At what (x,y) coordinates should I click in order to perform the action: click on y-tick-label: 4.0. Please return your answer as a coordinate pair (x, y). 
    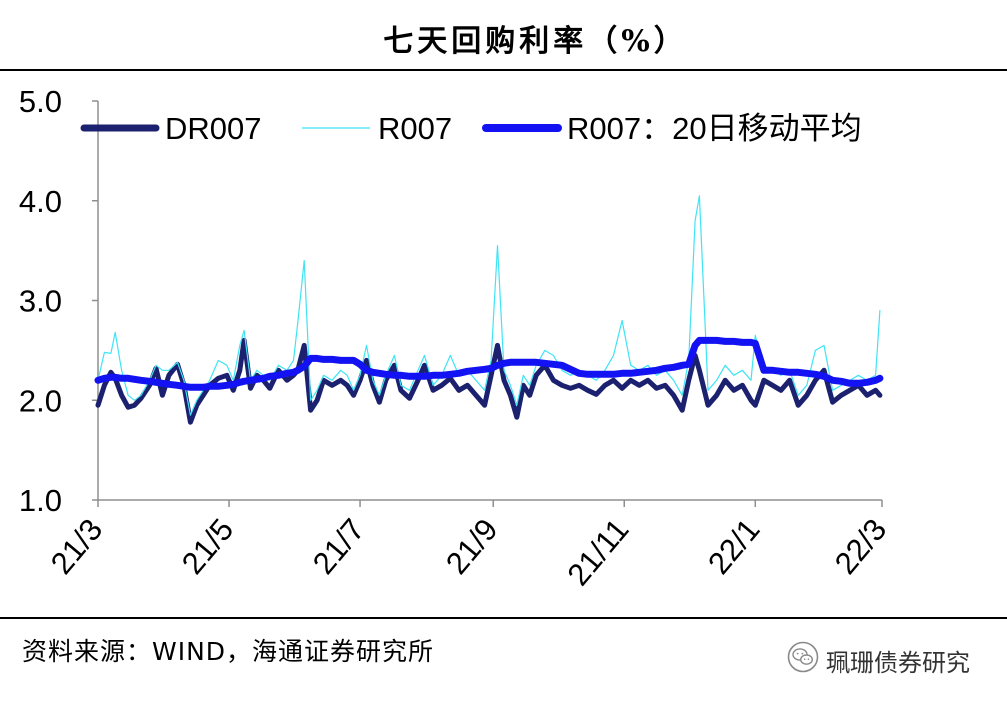
    Looking at the image, I should click on (40, 201).